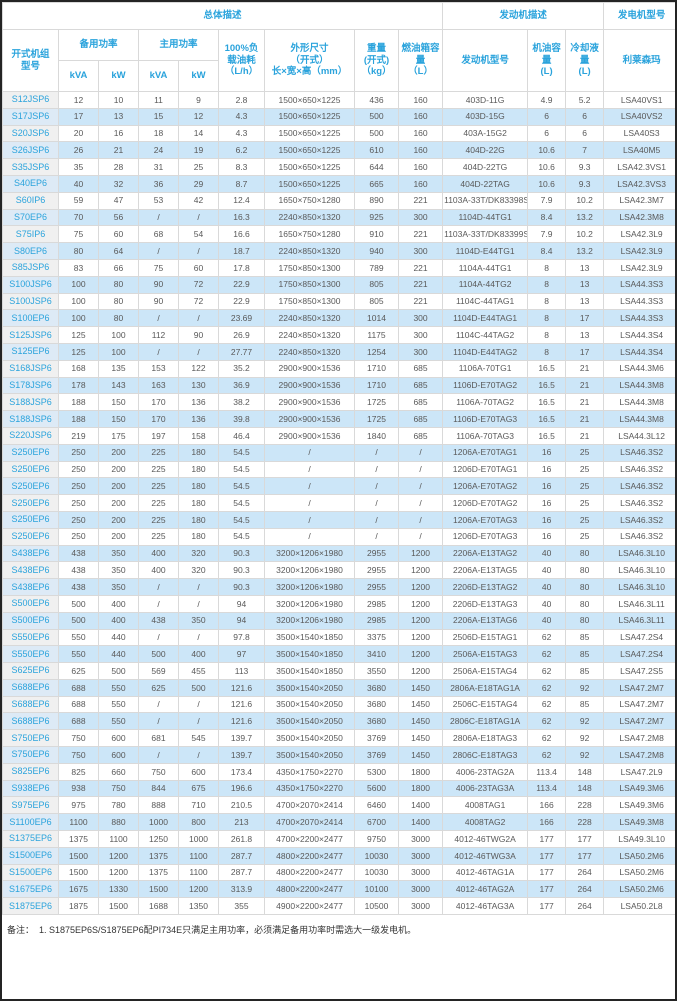  I want to click on cell-model: S1375EP6, so click(30, 839).